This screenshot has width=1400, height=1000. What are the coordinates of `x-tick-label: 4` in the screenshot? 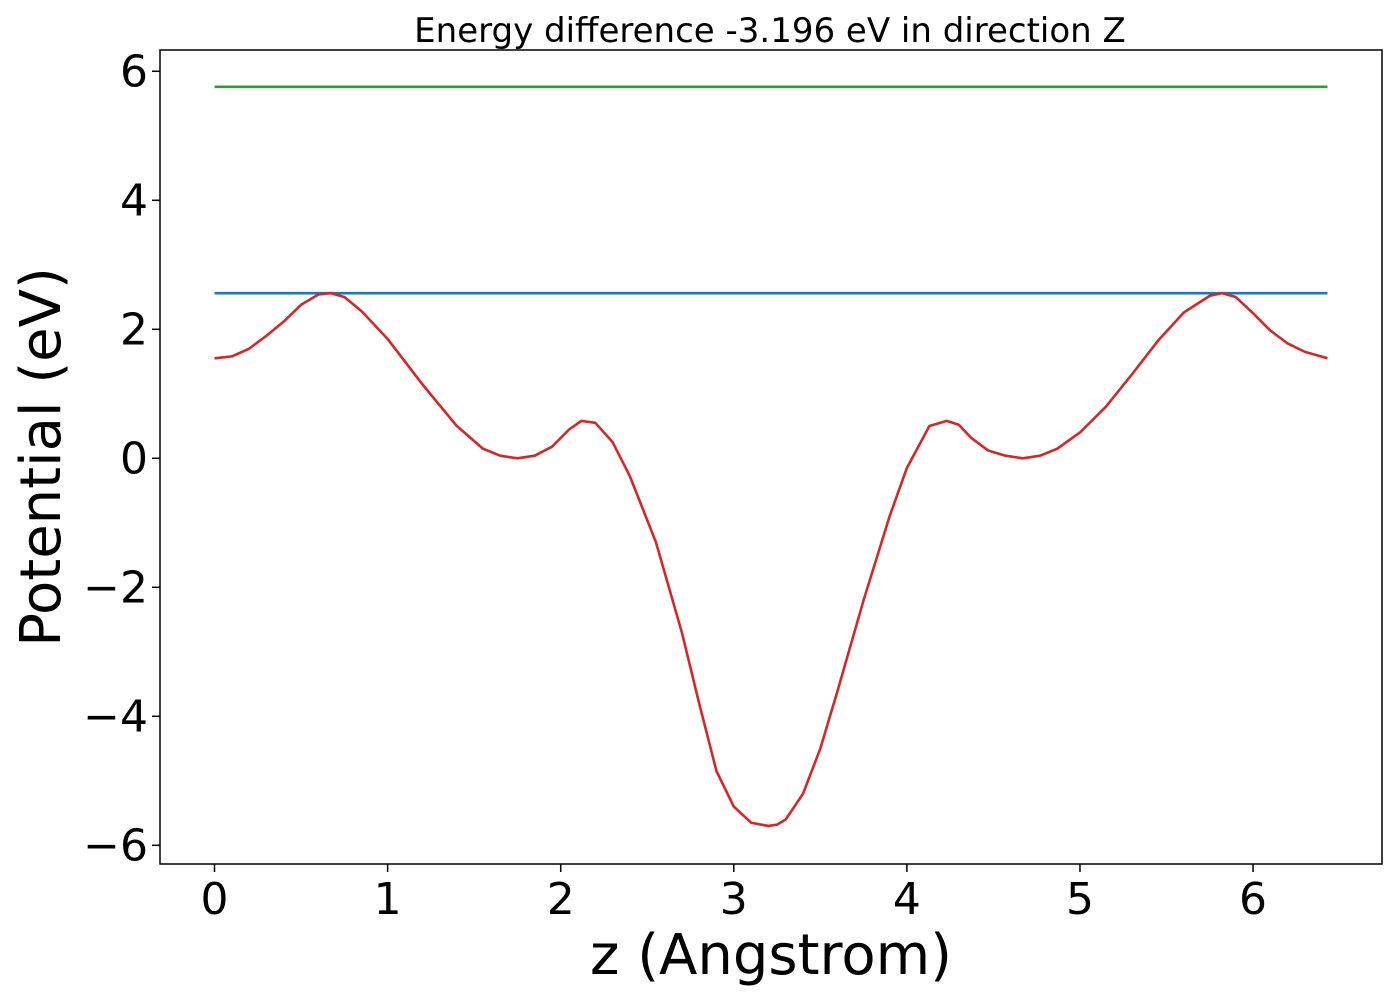 It's located at (907, 899).